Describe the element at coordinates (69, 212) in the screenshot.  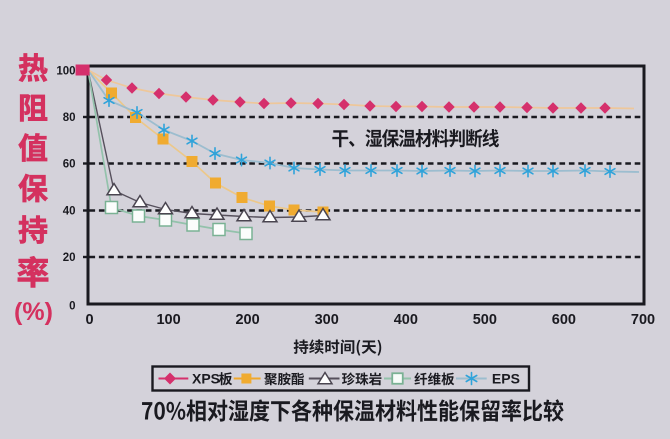
I see `svg-text: 40` at that location.